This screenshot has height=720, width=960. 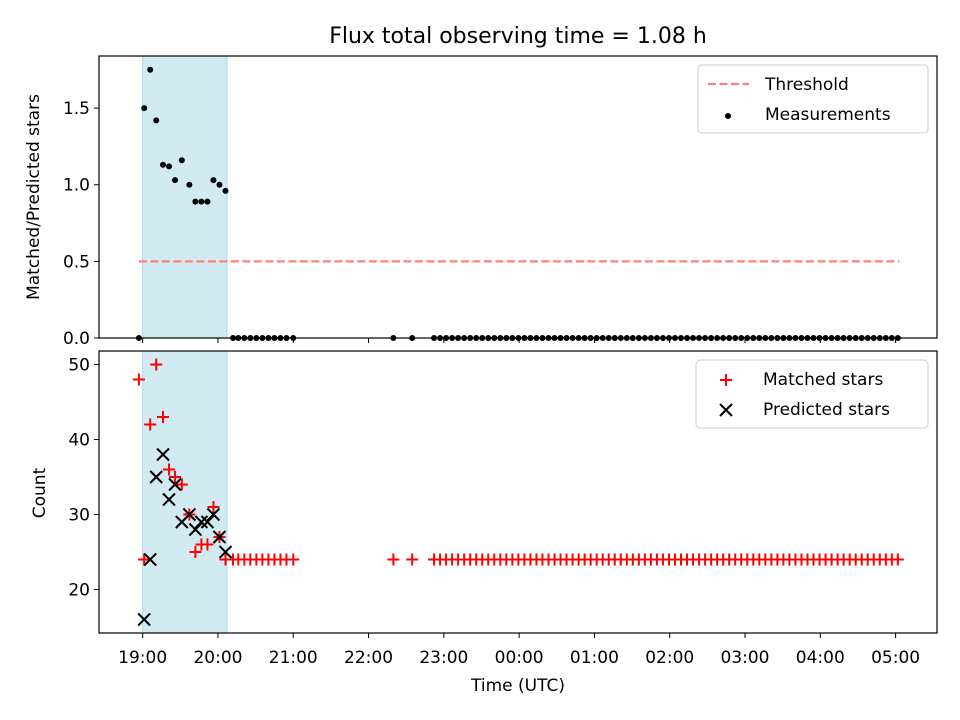 I want to click on top-legend: Threshold Measurements, so click(x=813, y=99).